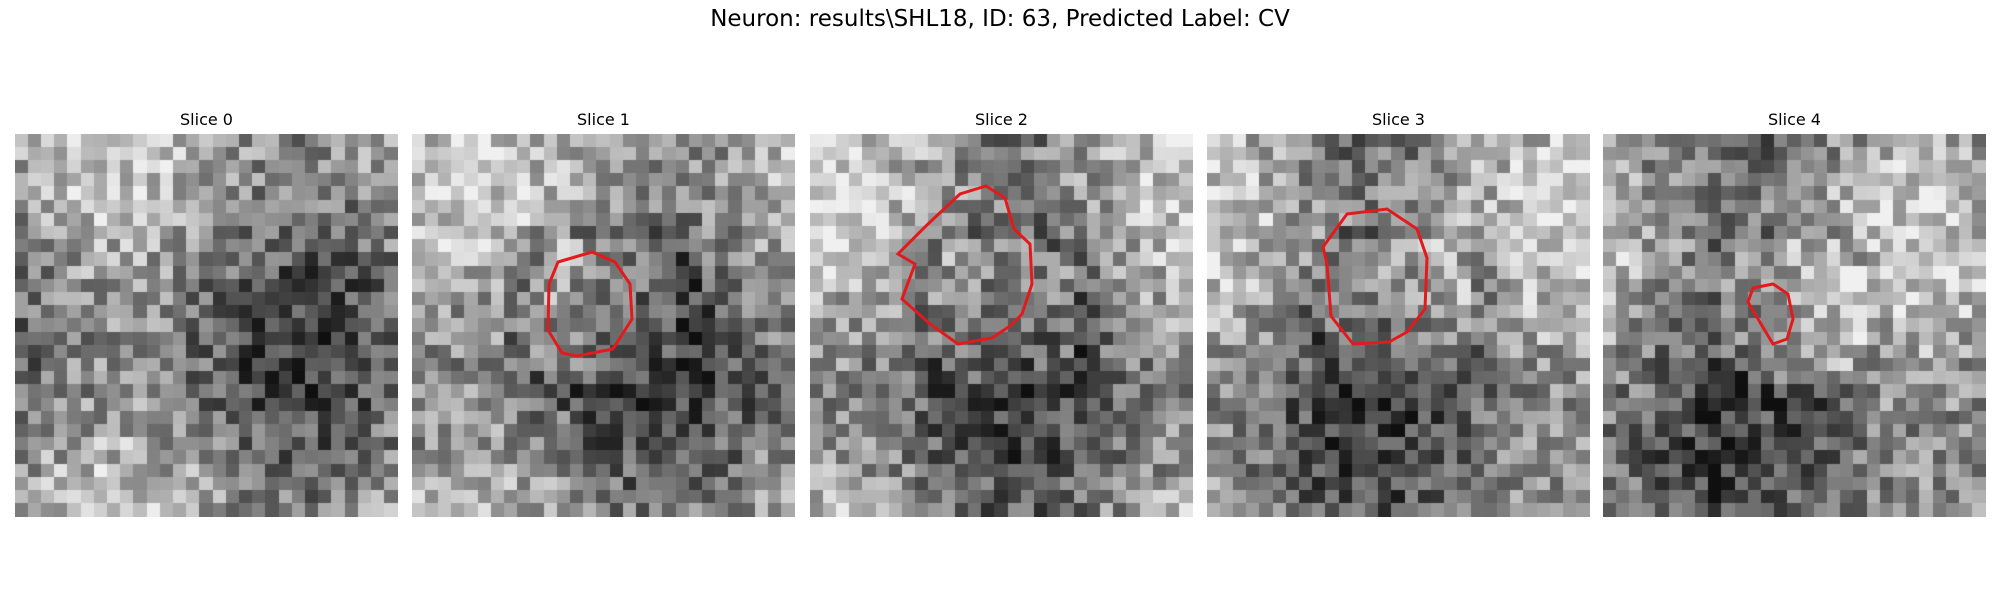 The image size is (2000, 600). Describe the element at coordinates (603, 119) in the screenshot. I see `slice-title: Slice 1` at that location.